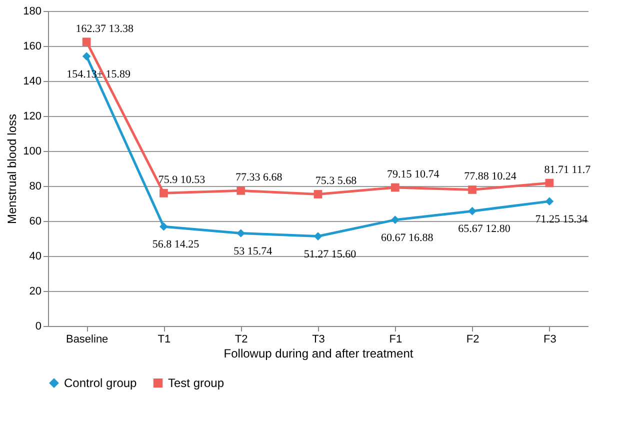 The image size is (637, 431). What do you see at coordinates (336, 181) in the screenshot?
I see `data-label: 75.3 5.68` at bounding box center [336, 181].